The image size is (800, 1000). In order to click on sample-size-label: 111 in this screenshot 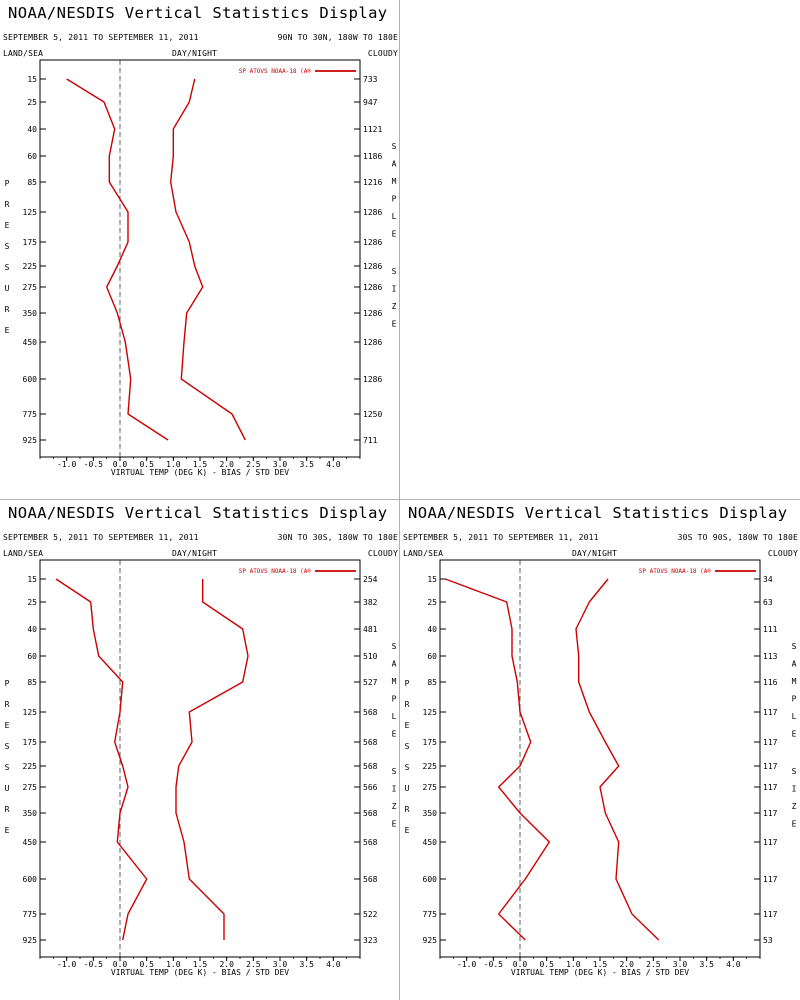, I will do `click(770, 629)`.